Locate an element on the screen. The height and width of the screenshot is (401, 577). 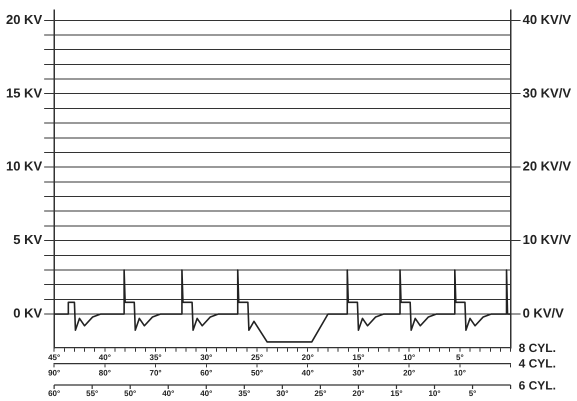
text: 25° is located at coordinates (320, 393).